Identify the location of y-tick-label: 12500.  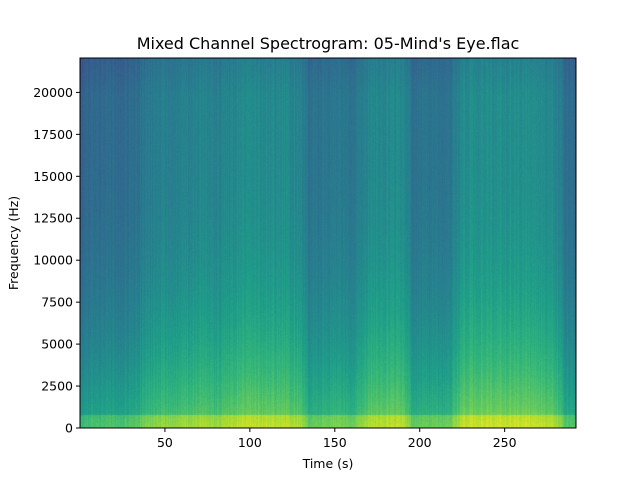
(53, 218).